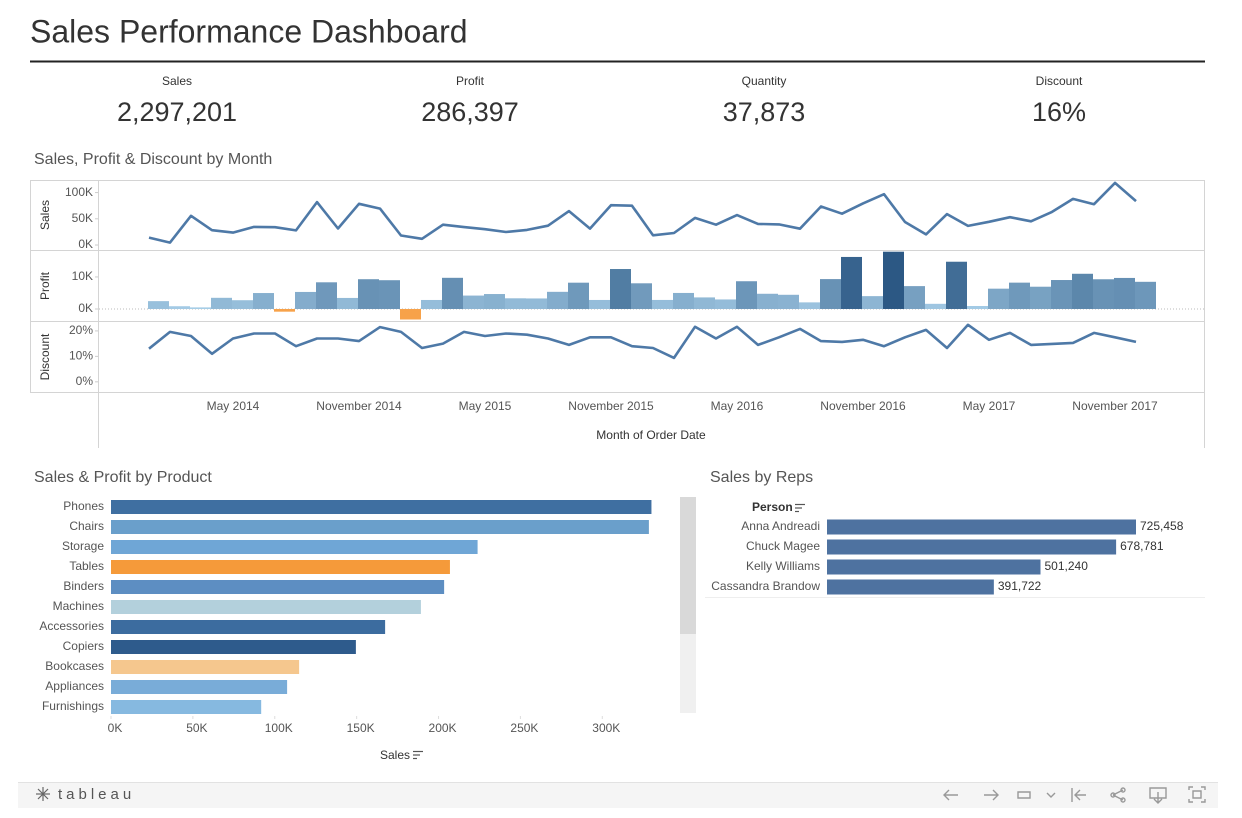 The width and height of the screenshot is (1242, 818). Describe the element at coordinates (737, 406) in the screenshot. I see `x-tick-label: May 2016` at that location.